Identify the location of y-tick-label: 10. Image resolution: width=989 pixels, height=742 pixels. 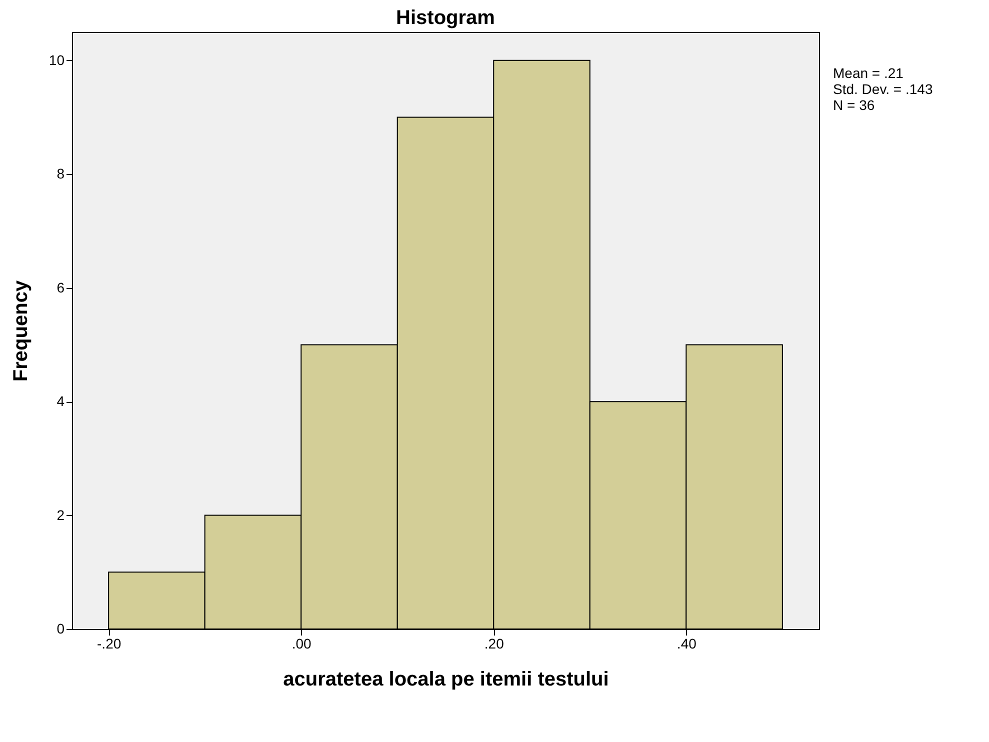
(56, 60).